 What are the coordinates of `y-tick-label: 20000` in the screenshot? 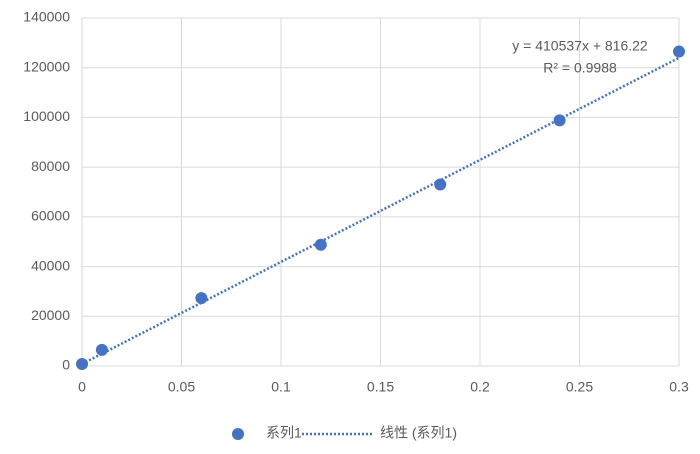 It's located at (50, 315).